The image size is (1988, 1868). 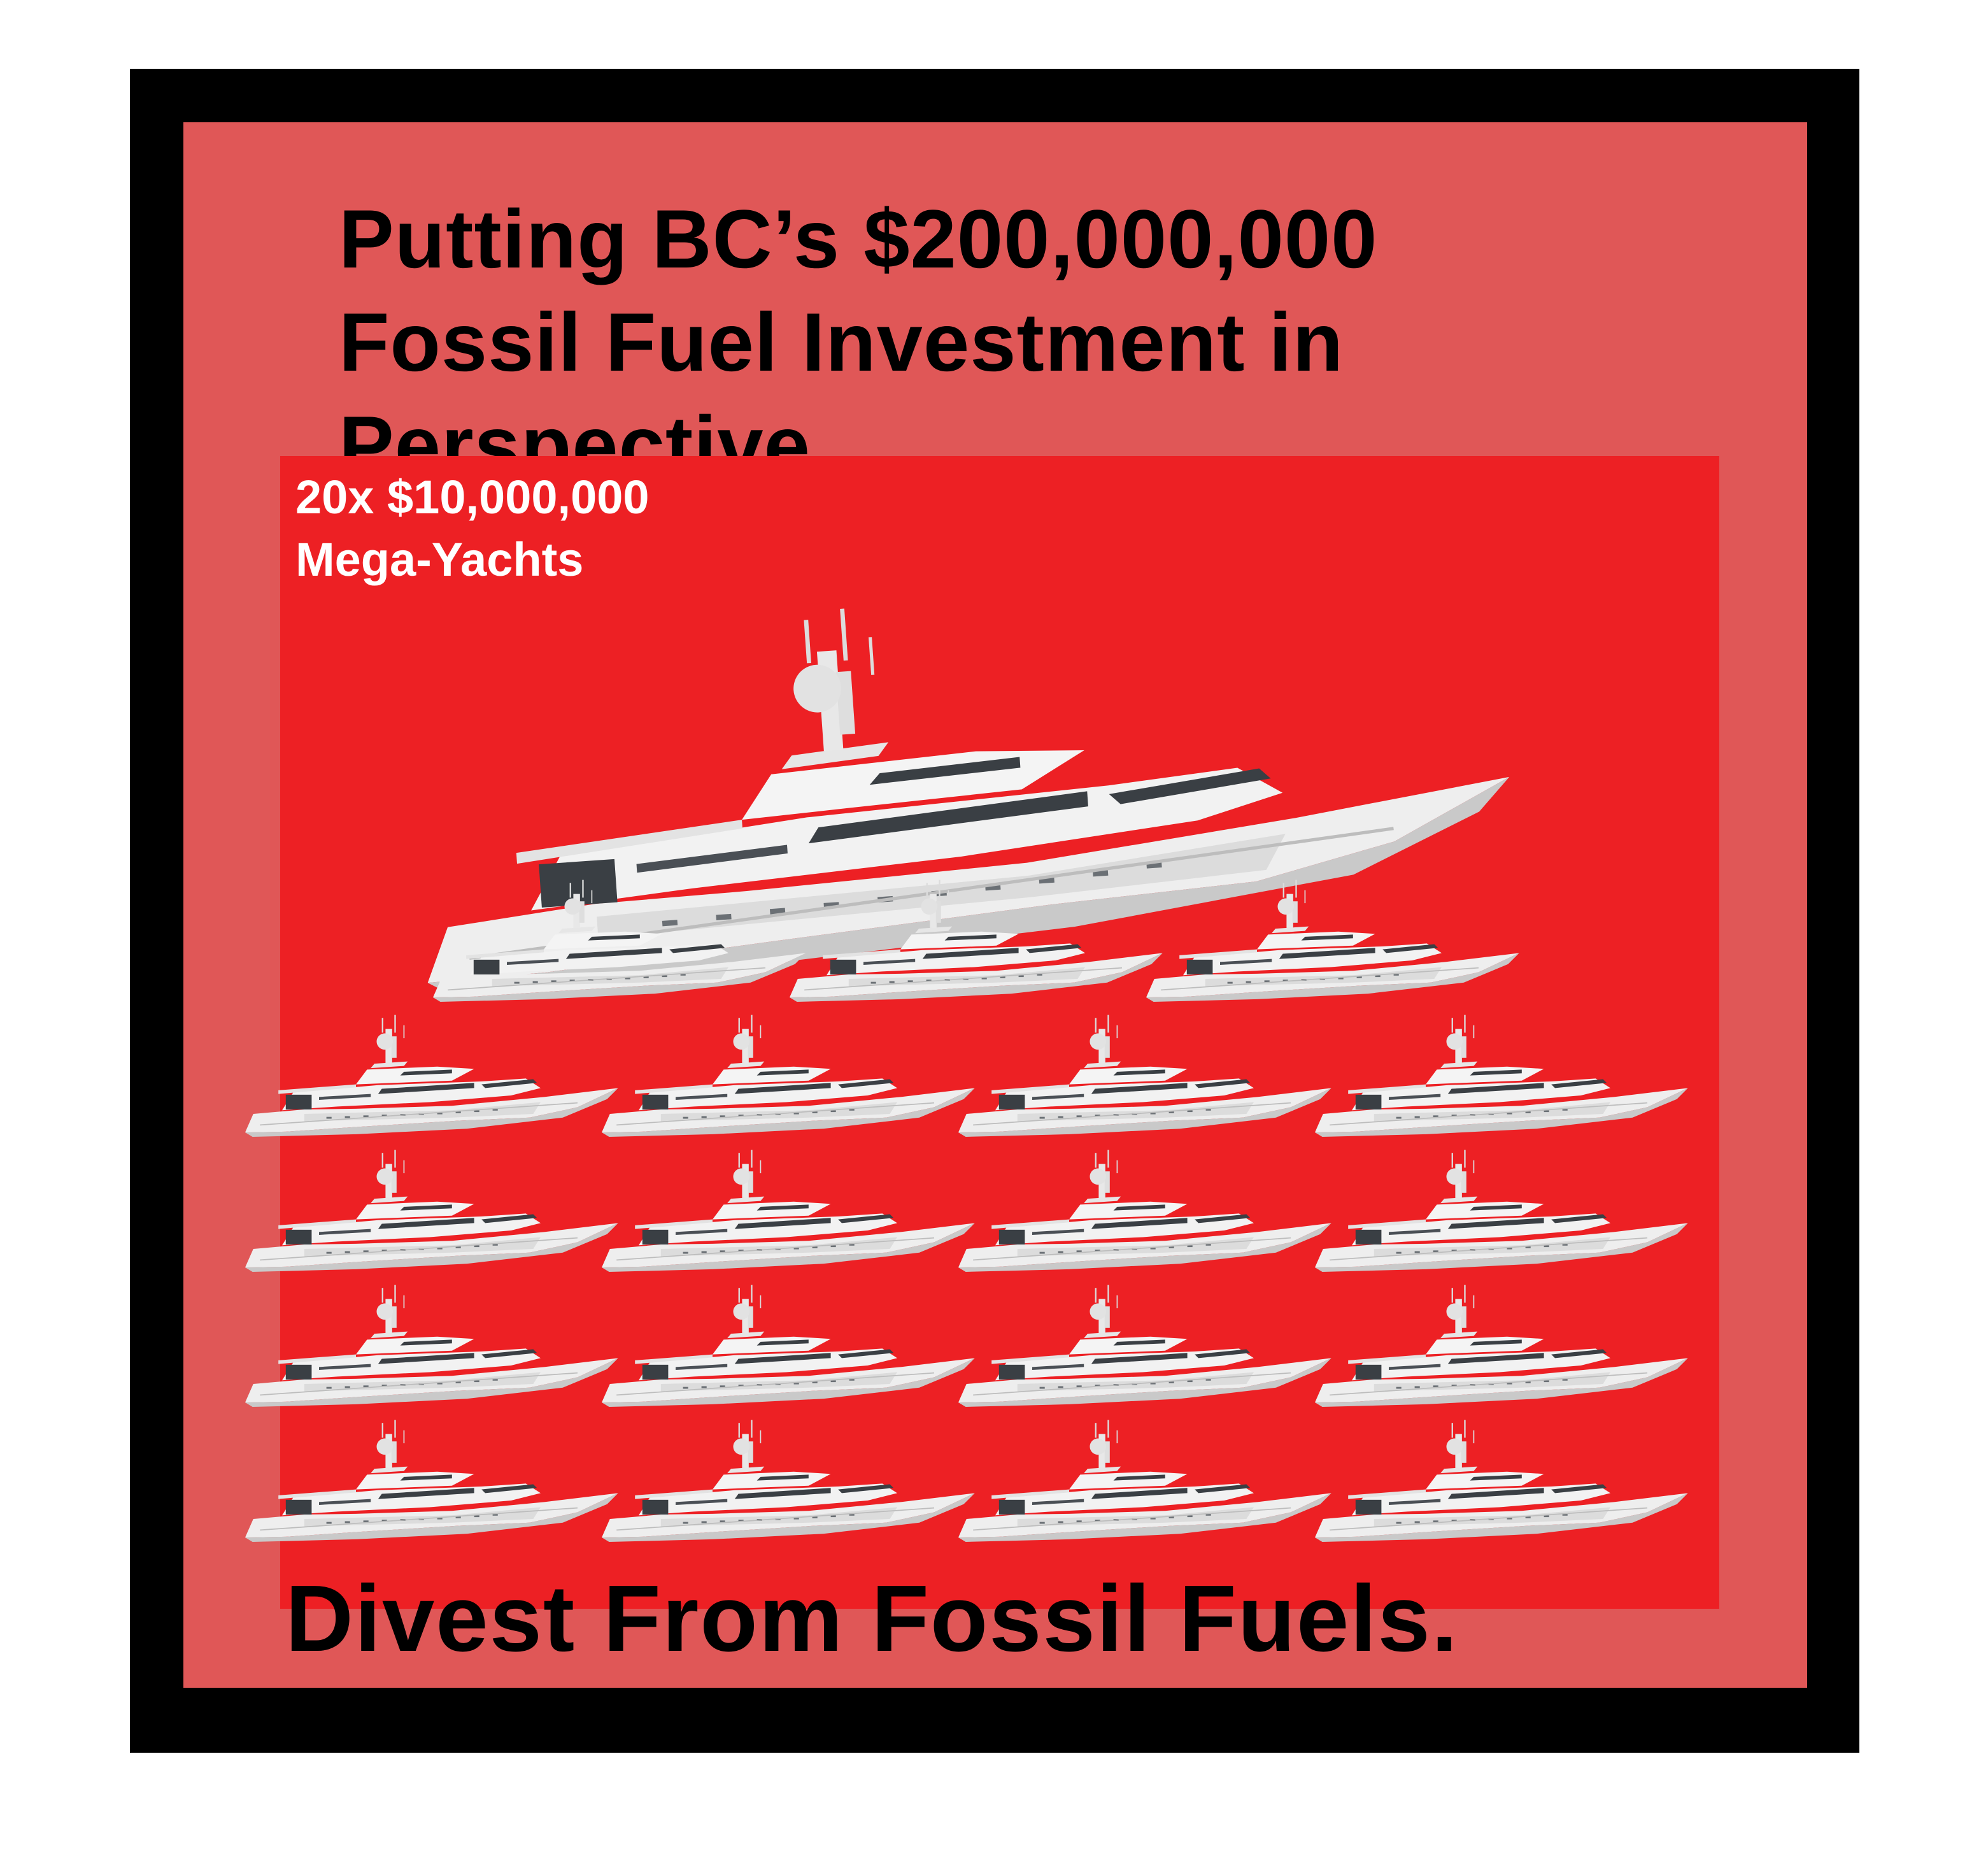 I want to click on headline-line-2: Fossil Fuel Investment in, so click(x=841, y=342).